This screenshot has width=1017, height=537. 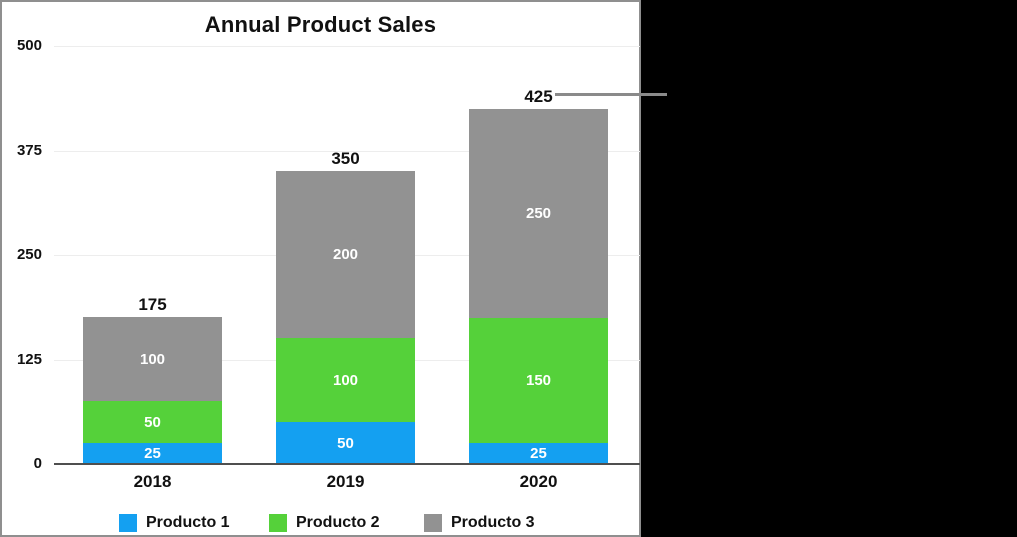 I want to click on legend-item-producto-2: Producto 2, so click(x=324, y=522).